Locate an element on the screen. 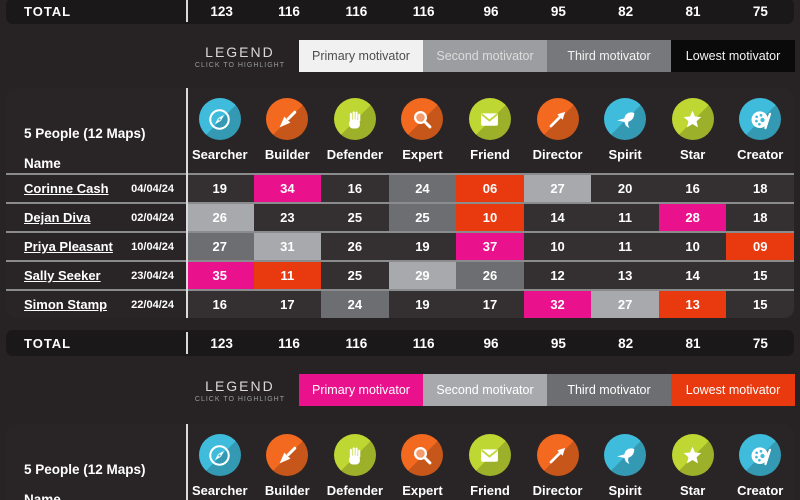 Image resolution: width=800 pixels, height=500 pixels. motivator-column-builder: Builder is located at coordinates (288, 462).